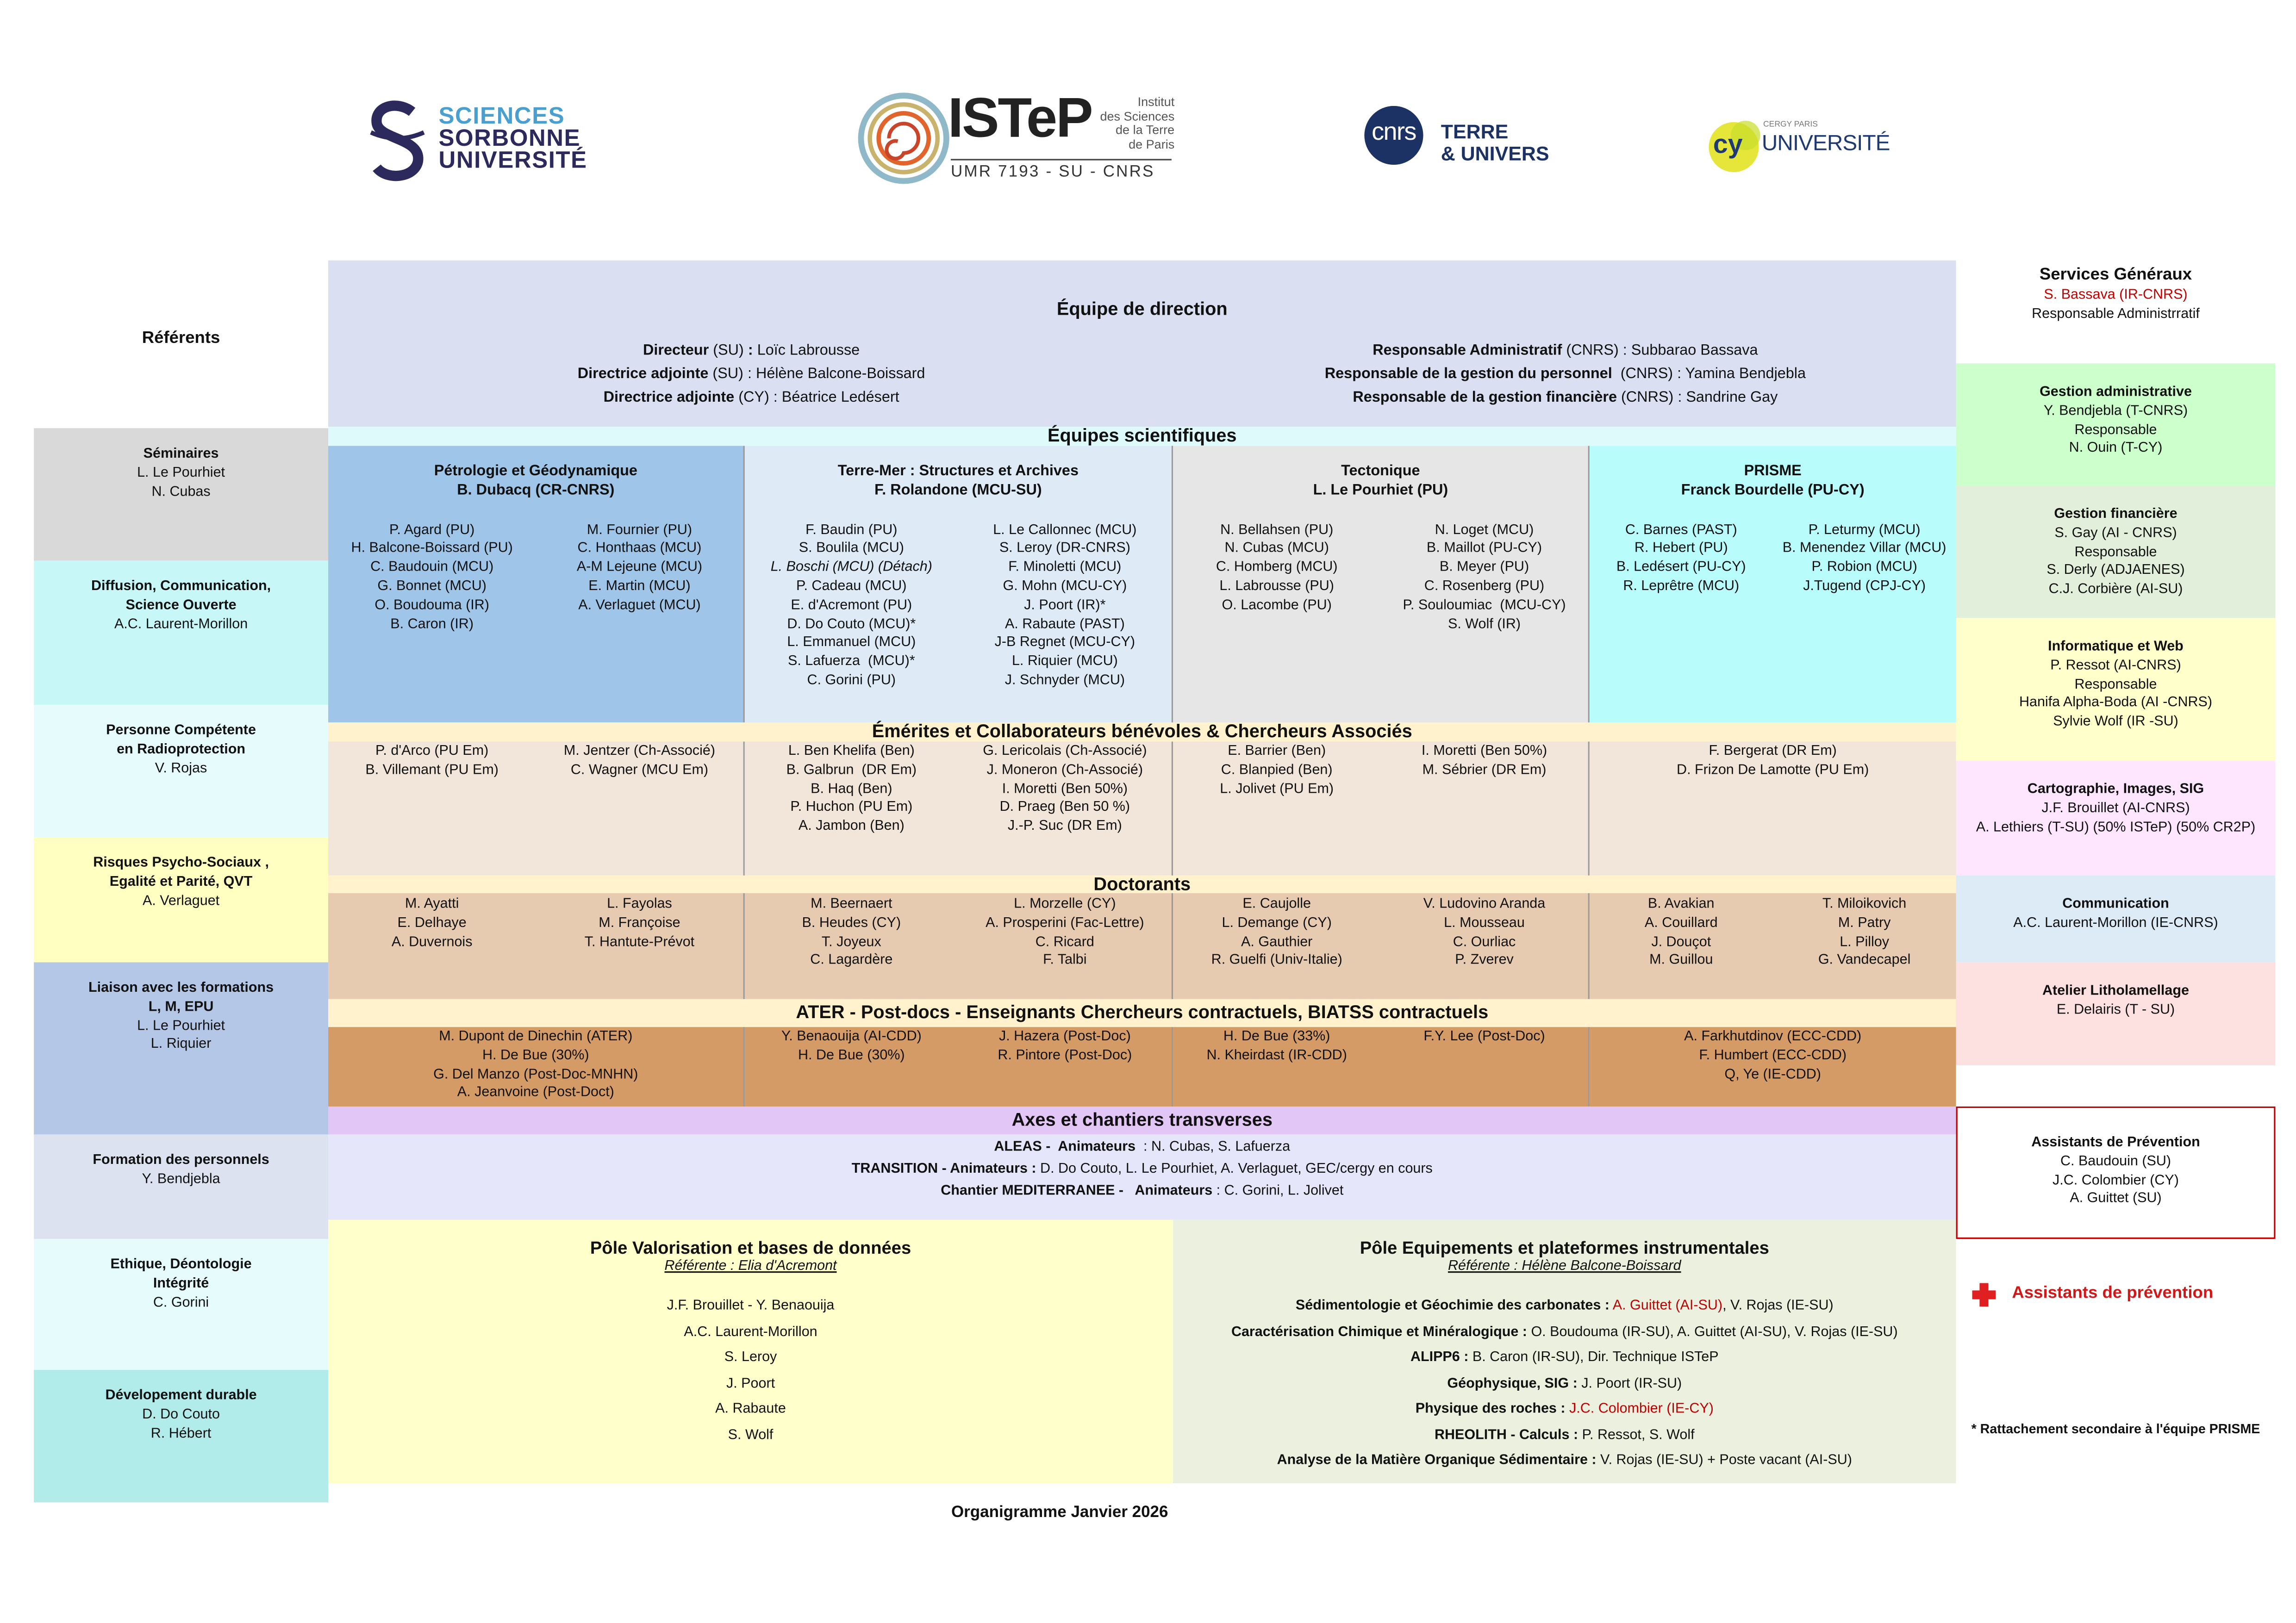 The height and width of the screenshot is (1623, 2296). Describe the element at coordinates (1471, 137) in the screenshot. I see `logo-cnrs: cnrs TERRE & UNIVERS` at that location.